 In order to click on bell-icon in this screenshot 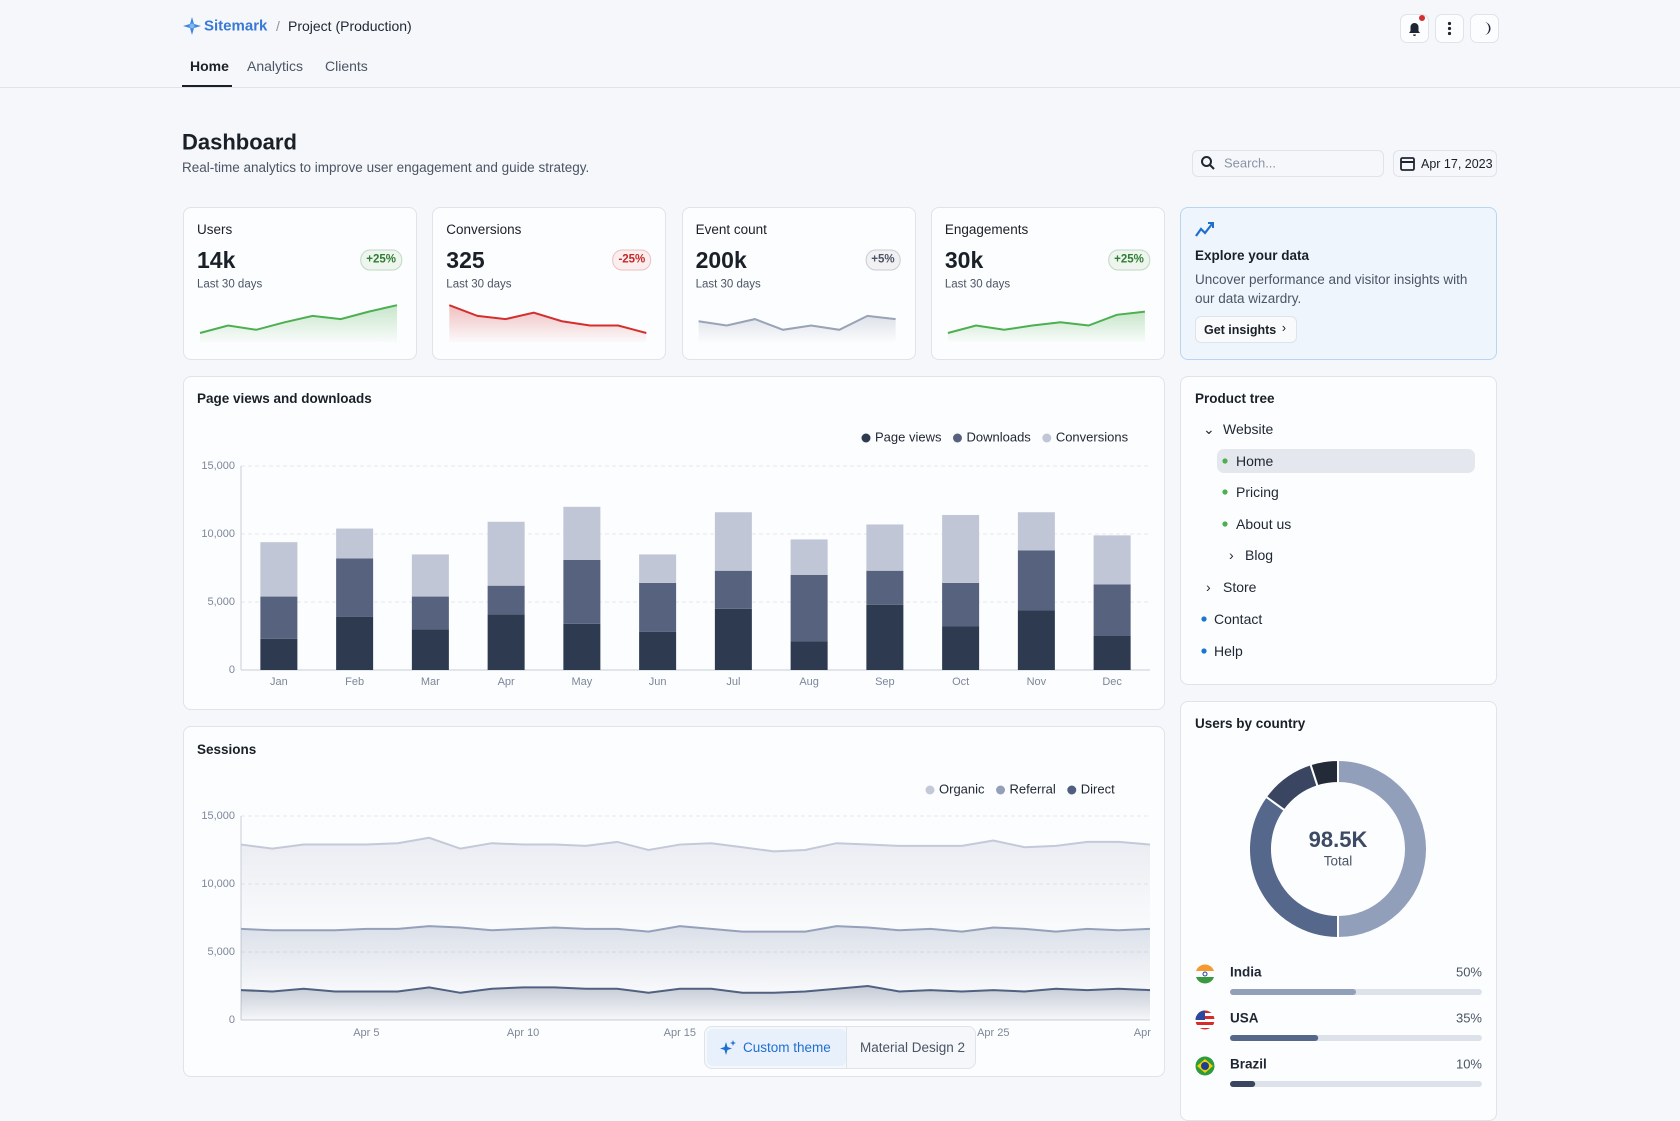, I will do `click(1417, 25)`.